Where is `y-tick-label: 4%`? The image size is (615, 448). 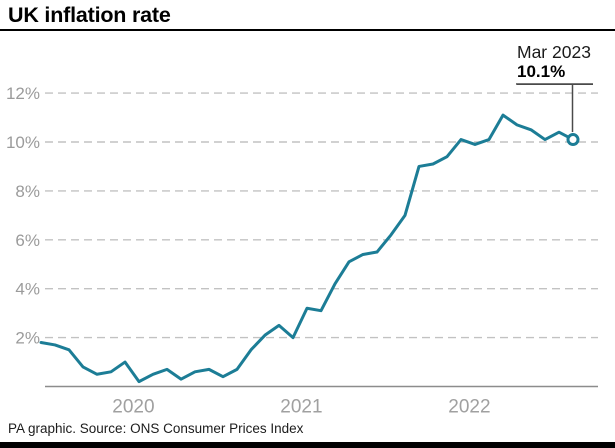 y-tick-label: 4% is located at coordinates (27, 289).